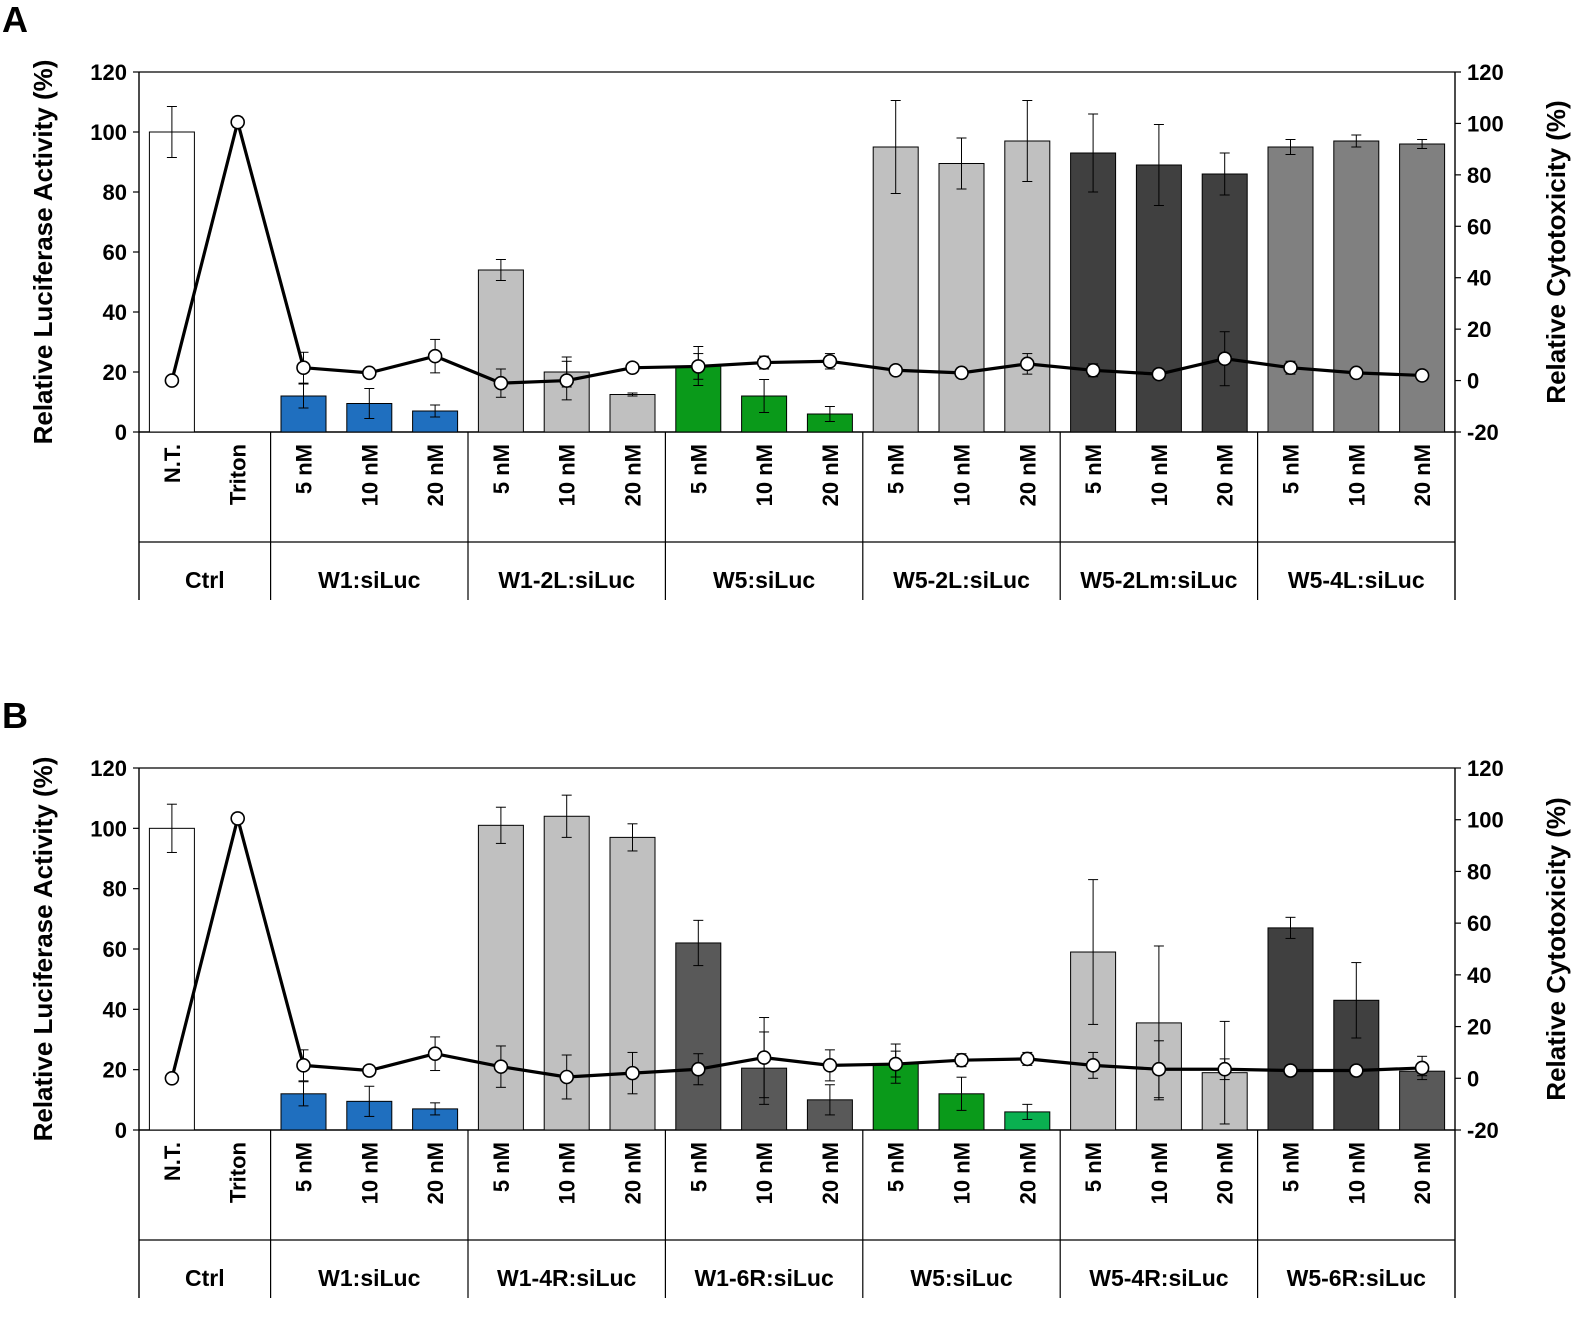 The width and height of the screenshot is (1594, 1324). What do you see at coordinates (15, 20) in the screenshot?
I see `panel-letter: A` at bounding box center [15, 20].